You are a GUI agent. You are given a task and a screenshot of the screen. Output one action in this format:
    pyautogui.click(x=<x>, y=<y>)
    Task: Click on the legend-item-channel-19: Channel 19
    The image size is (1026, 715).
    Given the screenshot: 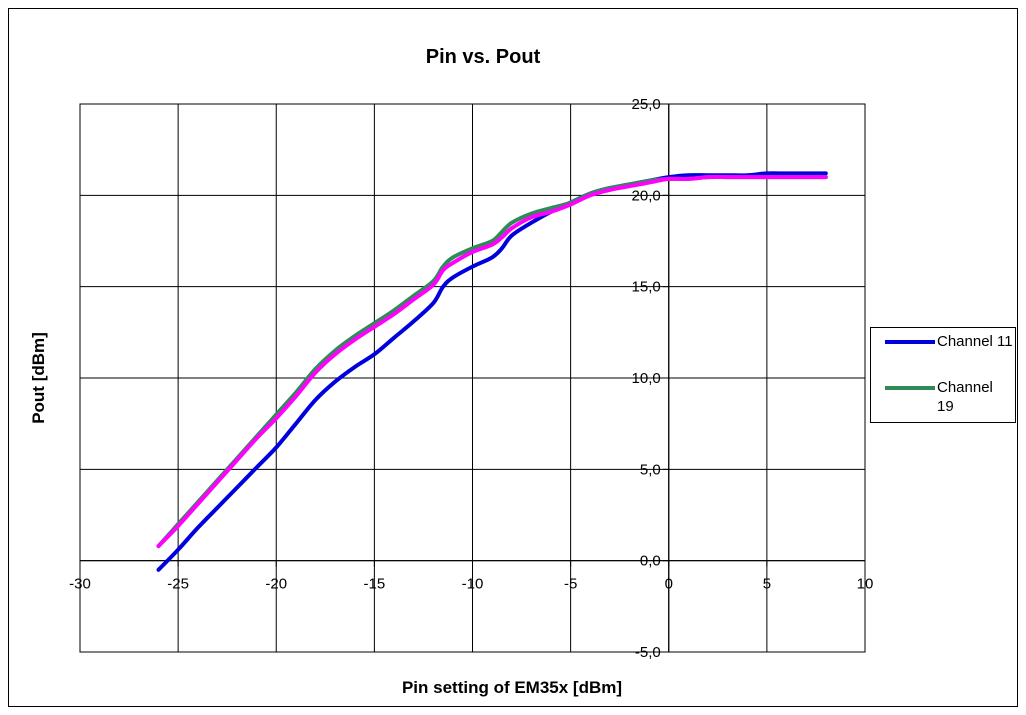 What is the action you would take?
    pyautogui.click(x=944, y=400)
    